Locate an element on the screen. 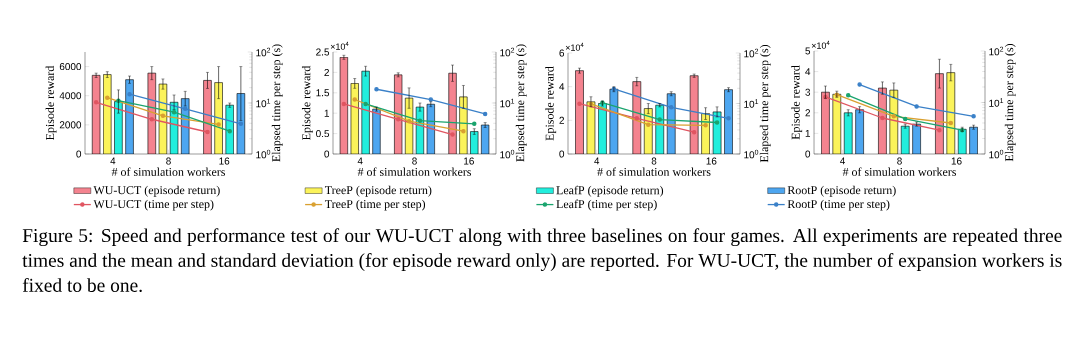  y-tick-label: 6 is located at coordinates (562, 53).